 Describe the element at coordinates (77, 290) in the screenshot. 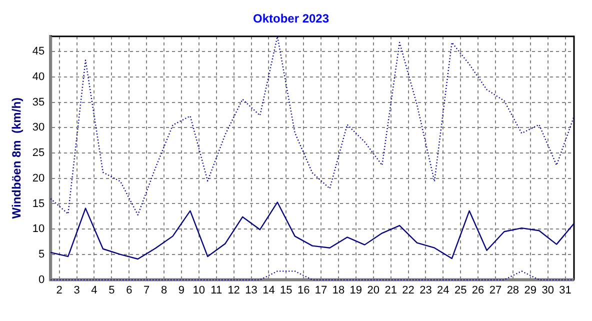

I see `x-tick-label: 3` at that location.